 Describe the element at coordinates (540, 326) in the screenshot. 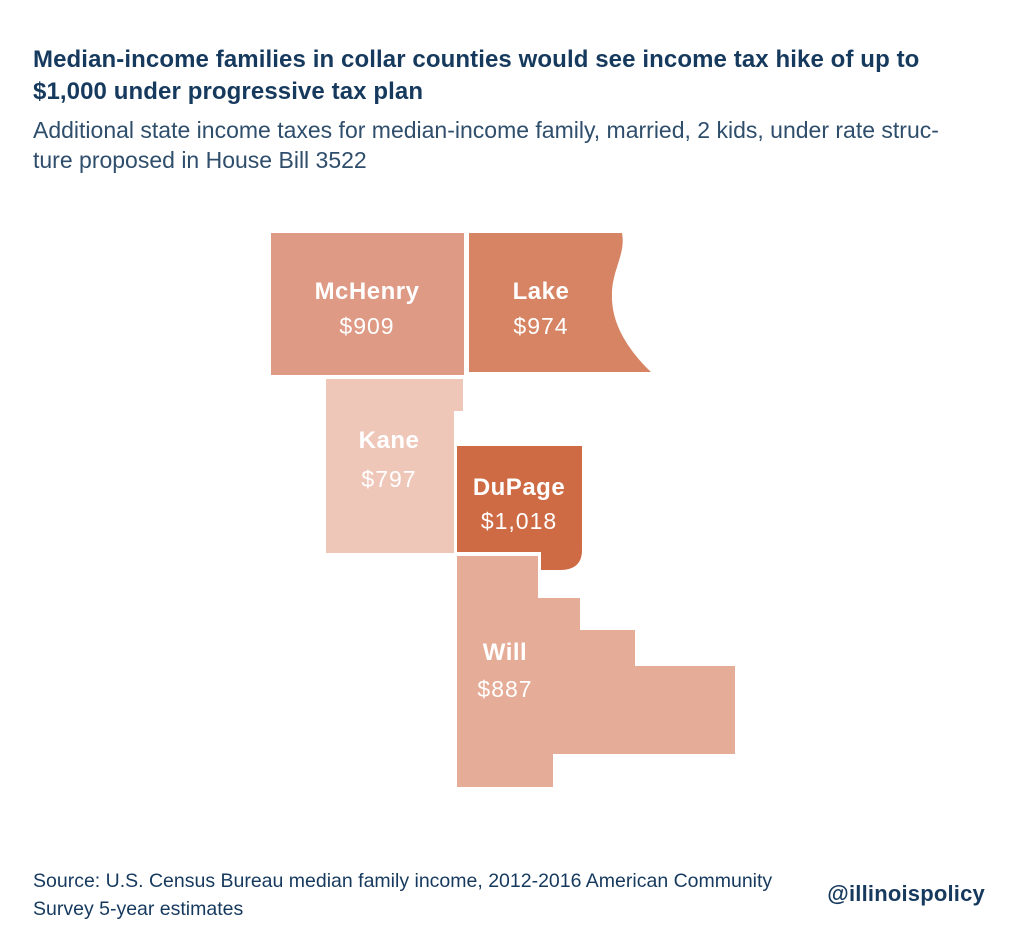

I see `county-value-lake: $974` at that location.